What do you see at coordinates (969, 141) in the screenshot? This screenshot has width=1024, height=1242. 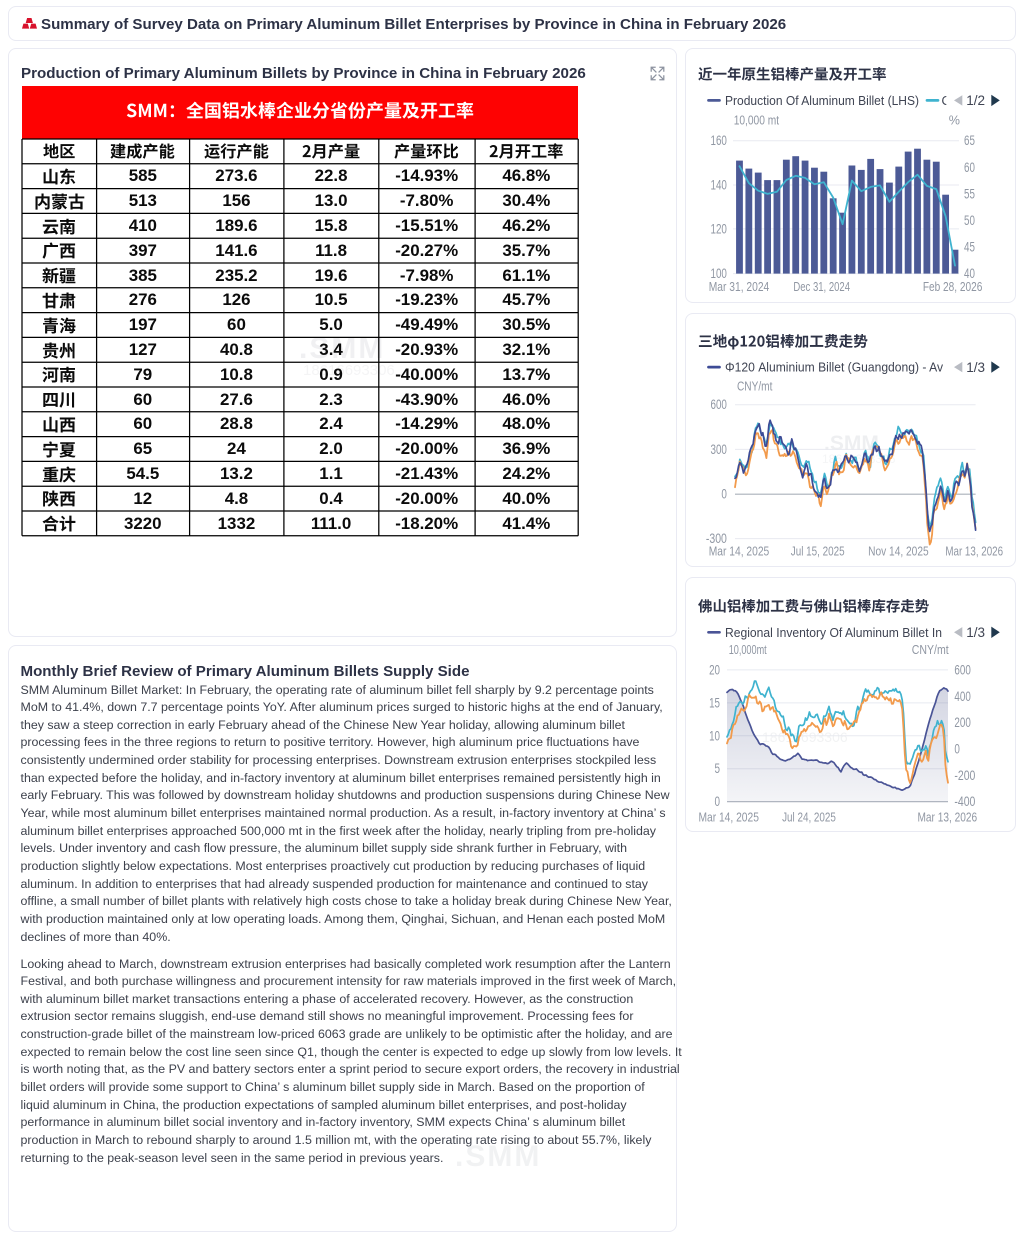 I see `svg-text: 65` at bounding box center [969, 141].